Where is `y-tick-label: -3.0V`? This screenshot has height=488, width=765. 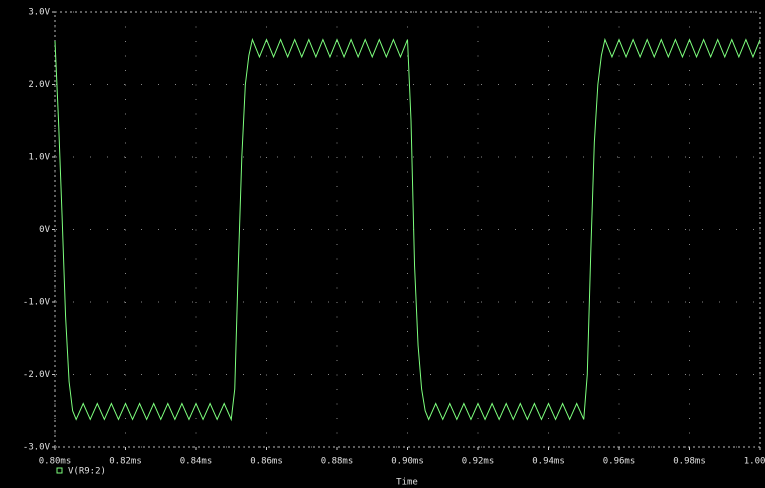
y-tick-label: -3.0V is located at coordinates (37, 448).